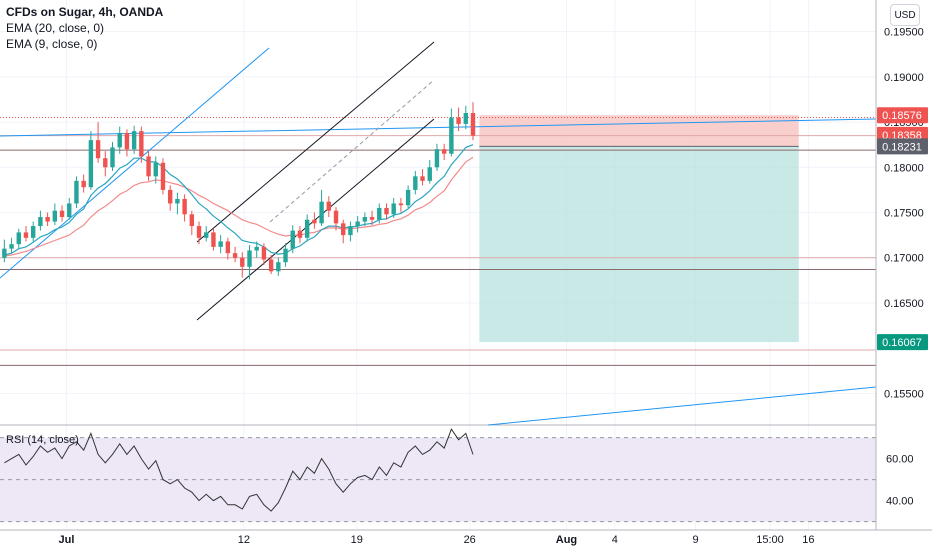 This screenshot has height=550, width=932. I want to click on rsi-tick-label-0: 60.00, so click(900, 460).